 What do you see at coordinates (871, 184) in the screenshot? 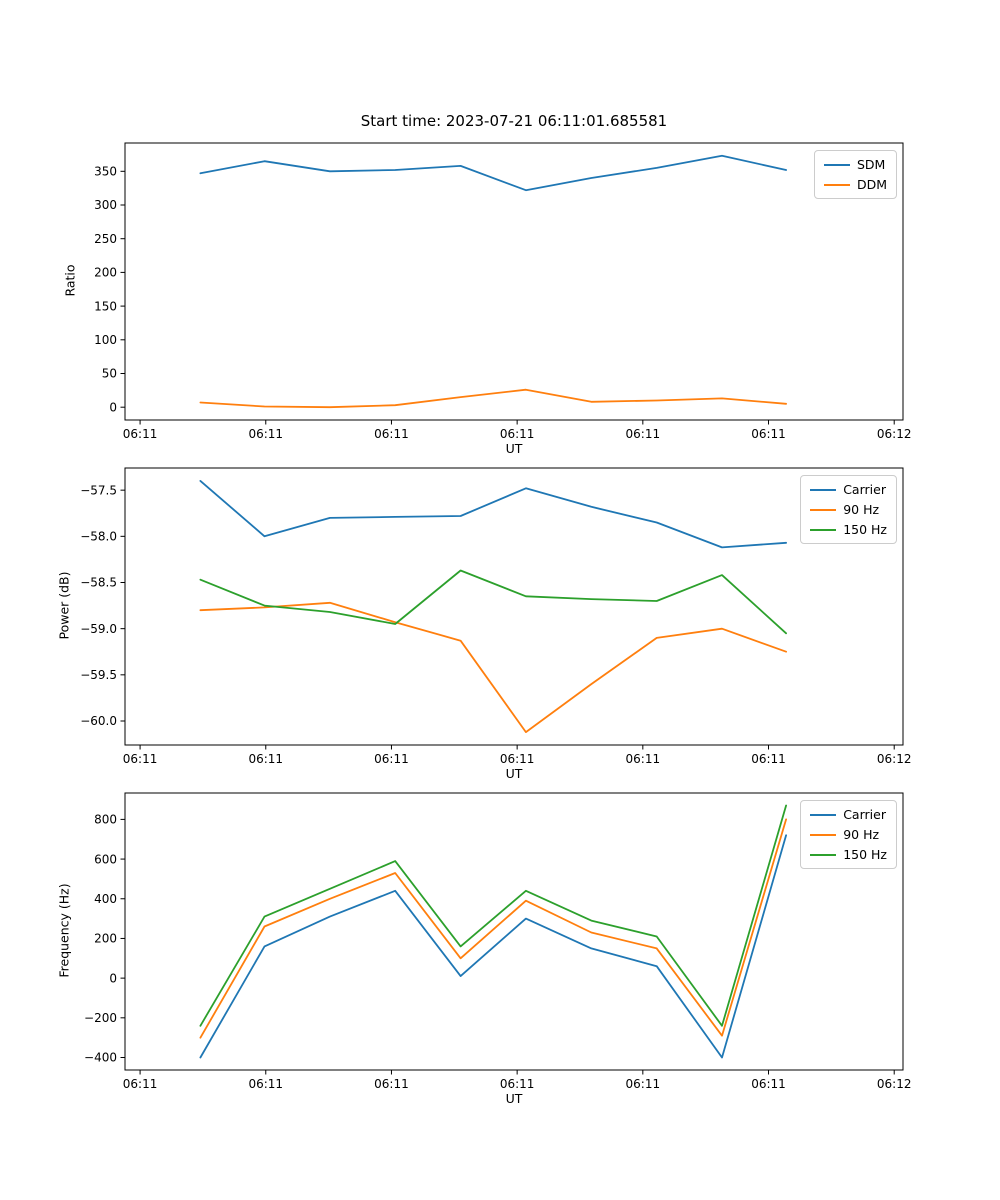
I see `legend-label-ddm: DDM` at bounding box center [871, 184].